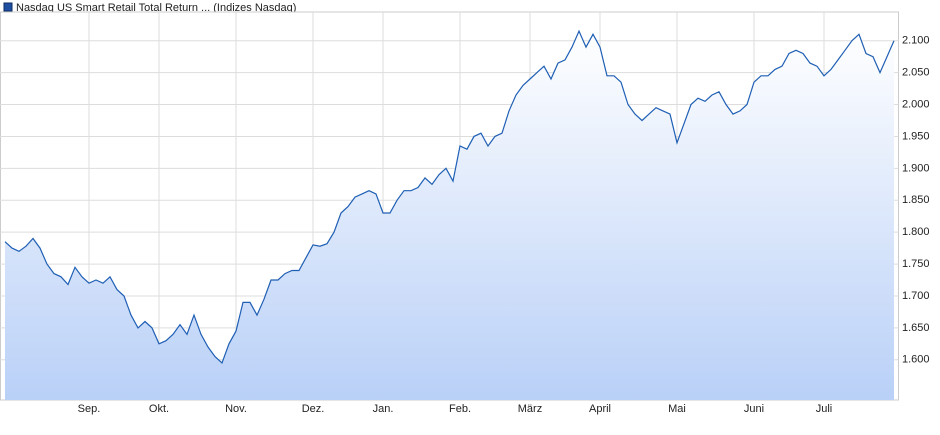  Describe the element at coordinates (916, 104) in the screenshot. I see `y-tick-label: 2.000` at that location.